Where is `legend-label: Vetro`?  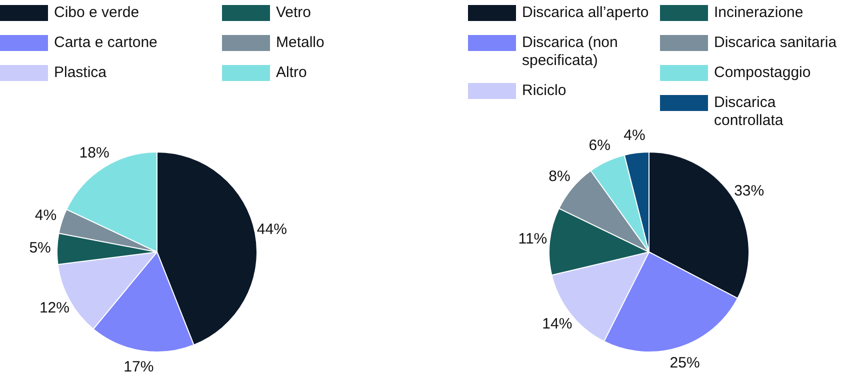
legend-label: Vetro is located at coordinates (294, 13).